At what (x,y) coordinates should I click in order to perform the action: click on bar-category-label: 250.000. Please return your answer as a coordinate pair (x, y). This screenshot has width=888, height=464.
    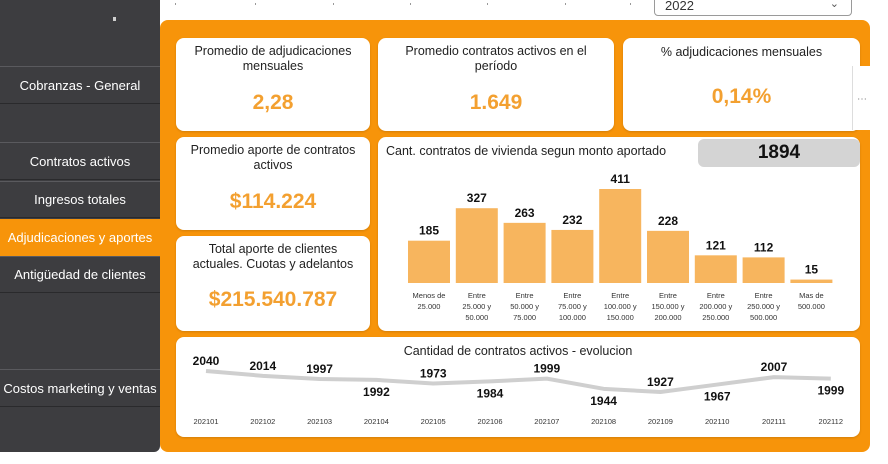
    Looking at the image, I should click on (715, 317).